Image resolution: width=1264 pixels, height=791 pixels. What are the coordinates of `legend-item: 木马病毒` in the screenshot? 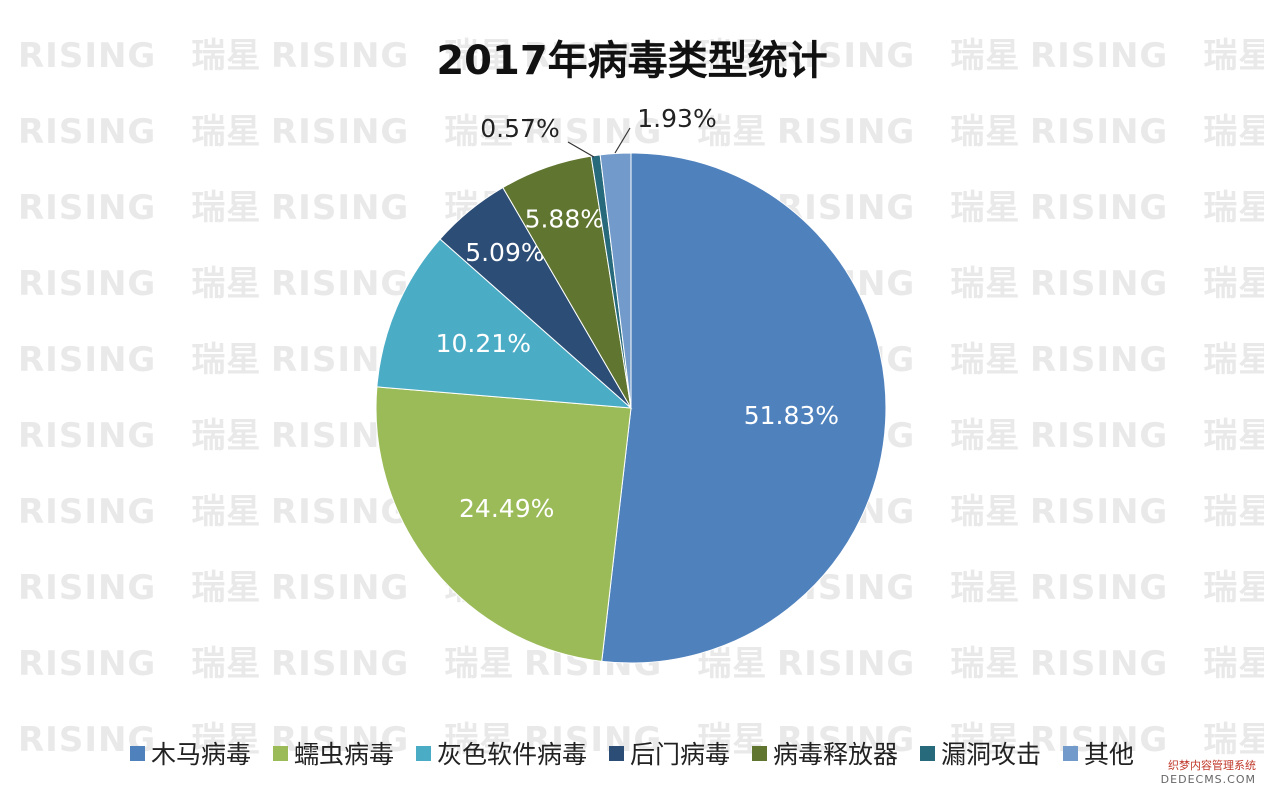 It's located at (190, 753).